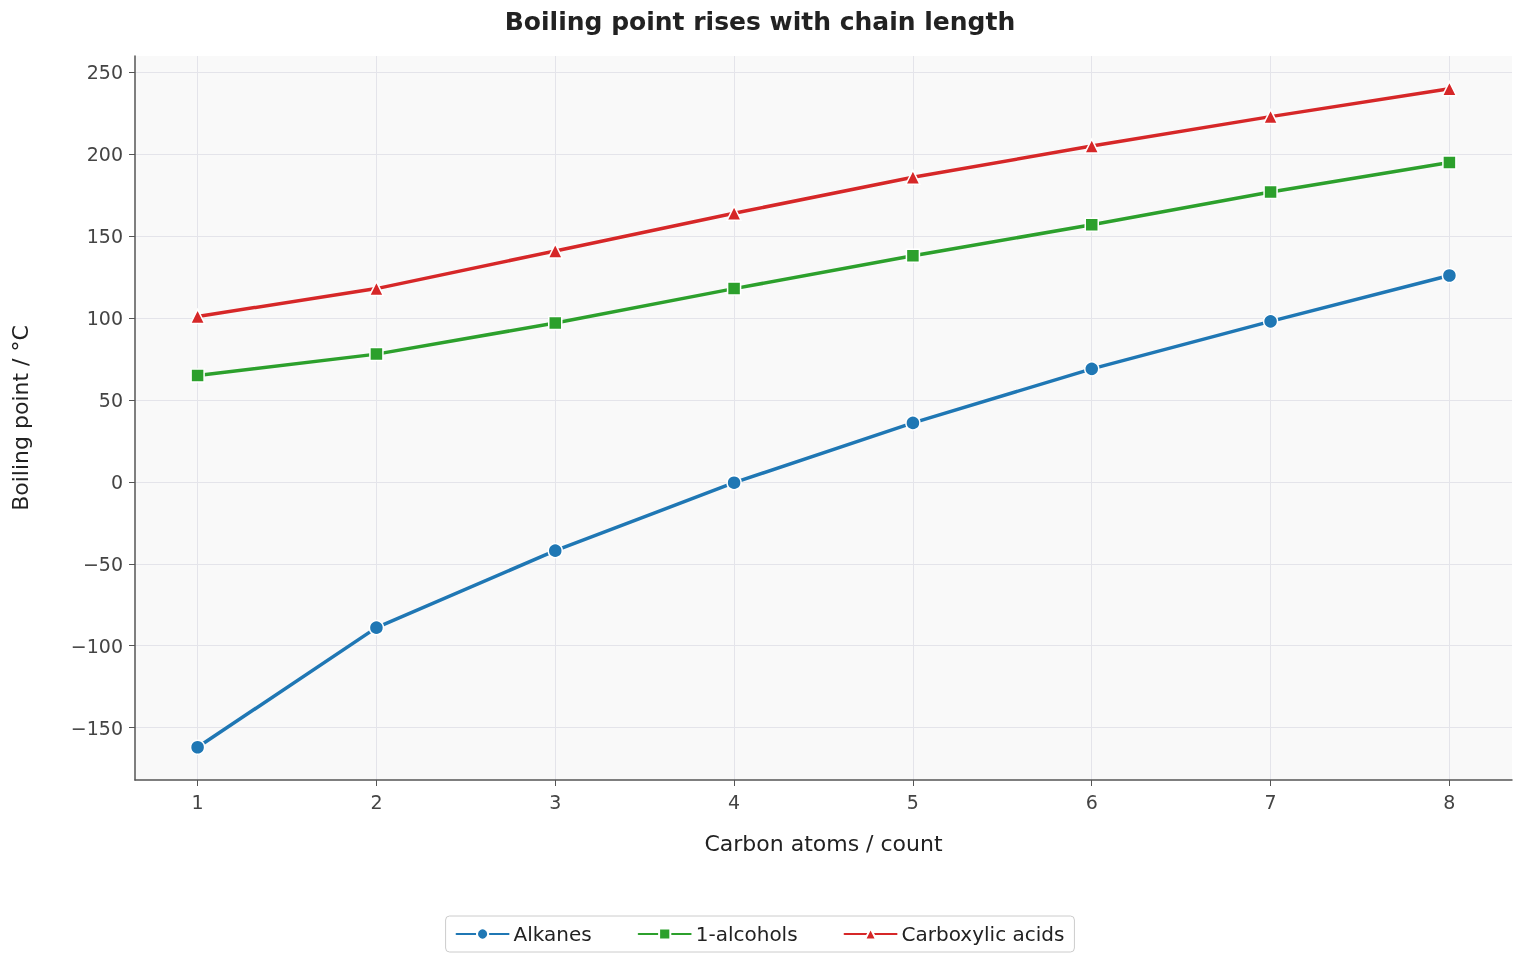 Image resolution: width=1520 pixels, height=960 pixels. Describe the element at coordinates (104, 154) in the screenshot. I see `y-tick-label: 200` at that location.